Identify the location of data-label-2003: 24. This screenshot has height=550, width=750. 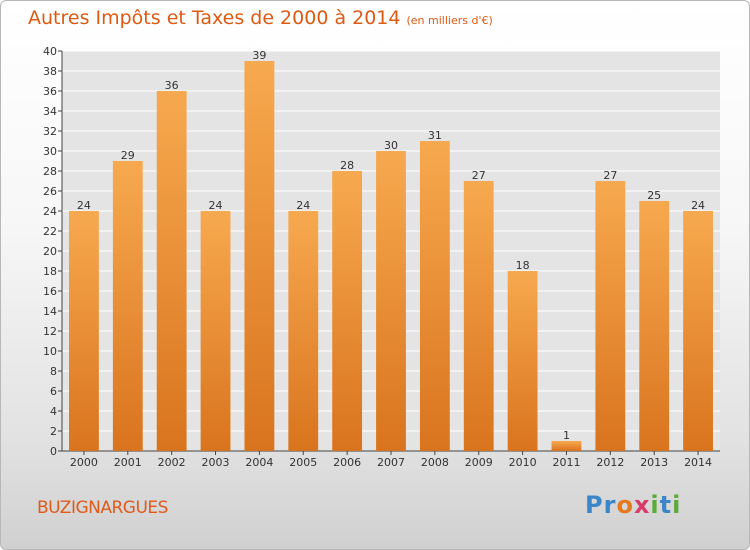
(216, 205).